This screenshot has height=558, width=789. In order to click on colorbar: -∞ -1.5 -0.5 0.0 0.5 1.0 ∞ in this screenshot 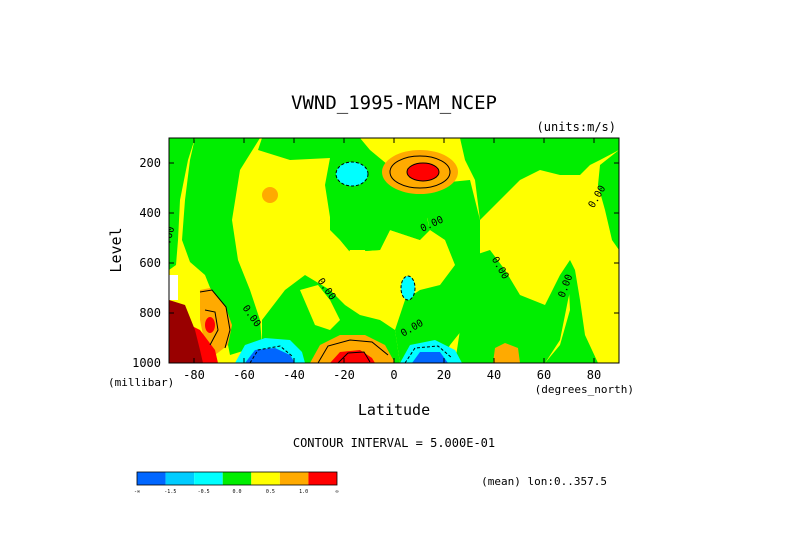, I will do `click(236, 483)`.